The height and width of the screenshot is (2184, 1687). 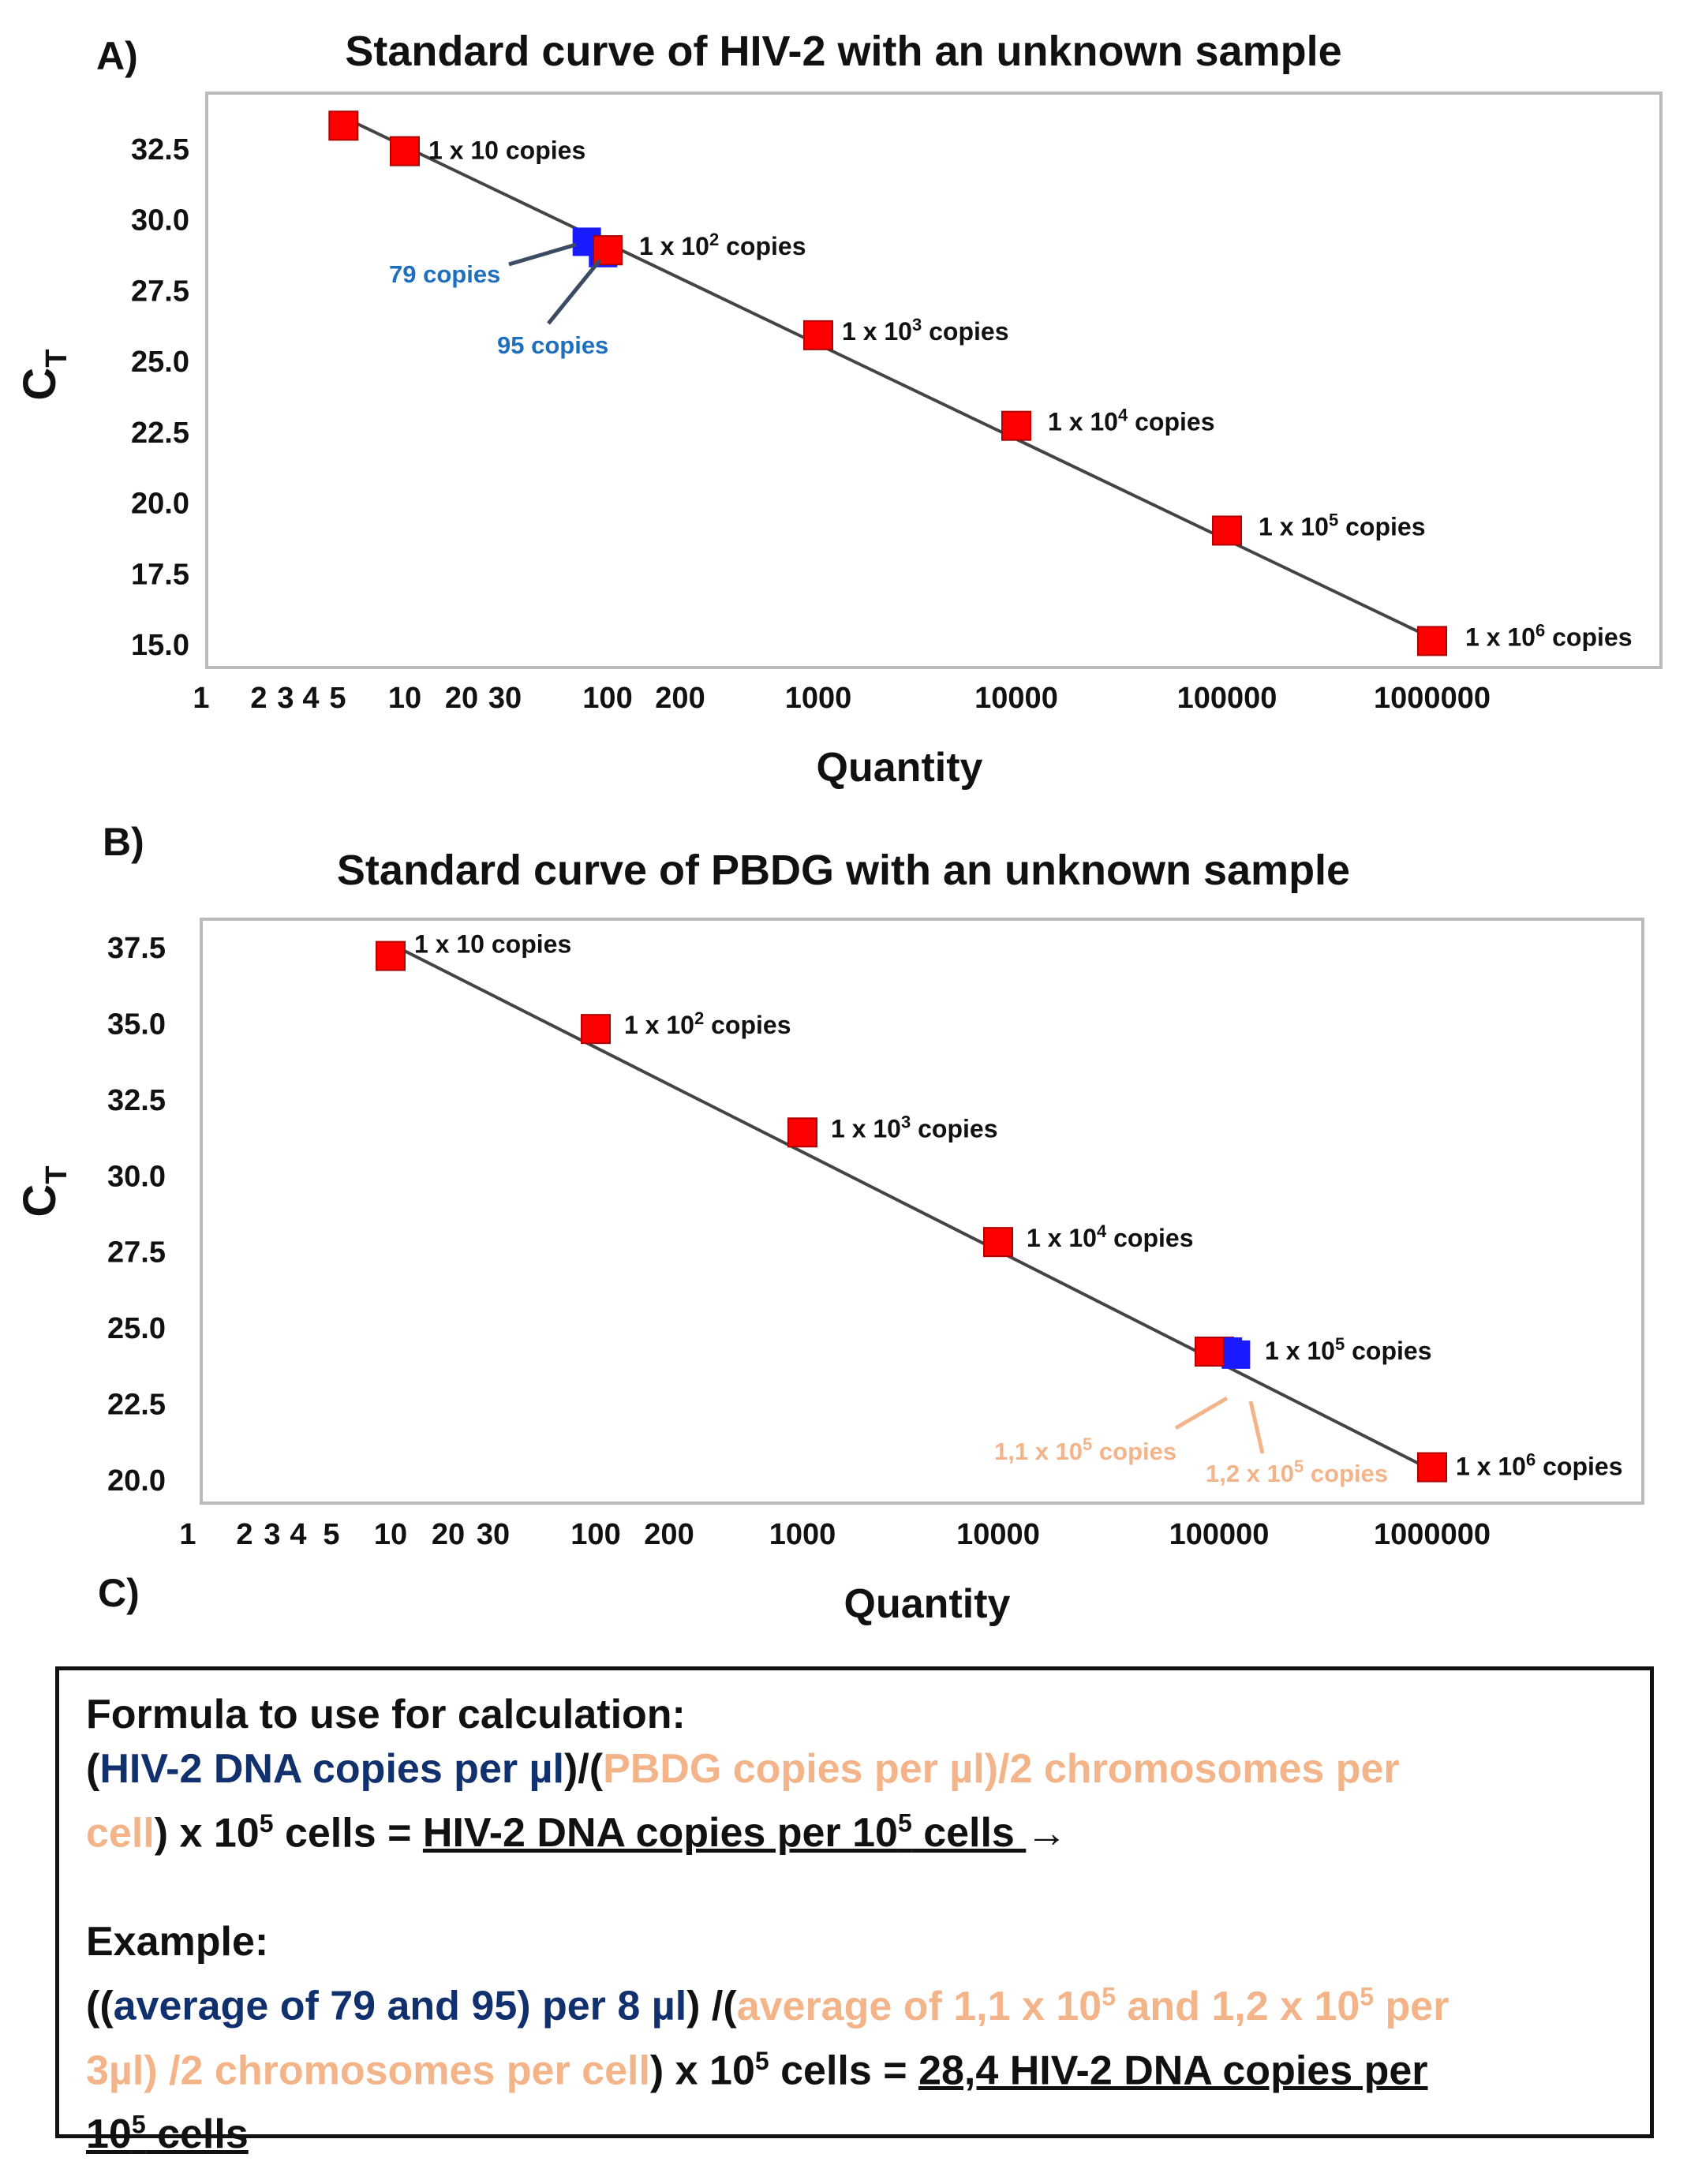 I want to click on unknown-point-label: 1,1 x 105 copies, so click(x=1085, y=1449).